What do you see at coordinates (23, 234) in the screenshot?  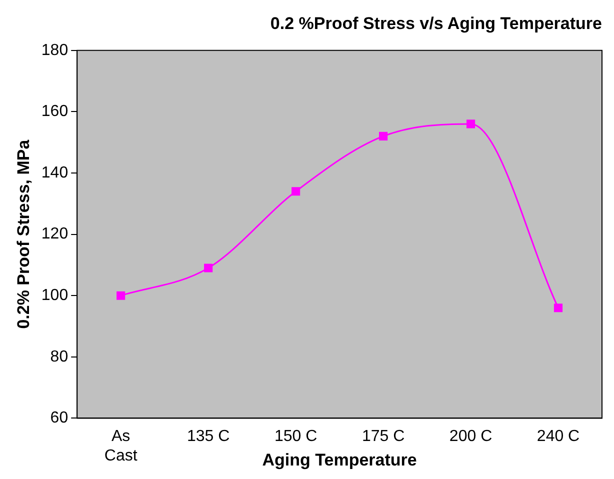 I see `y-axis-title: 0.2% Proof Stress, MPa` at bounding box center [23, 234].